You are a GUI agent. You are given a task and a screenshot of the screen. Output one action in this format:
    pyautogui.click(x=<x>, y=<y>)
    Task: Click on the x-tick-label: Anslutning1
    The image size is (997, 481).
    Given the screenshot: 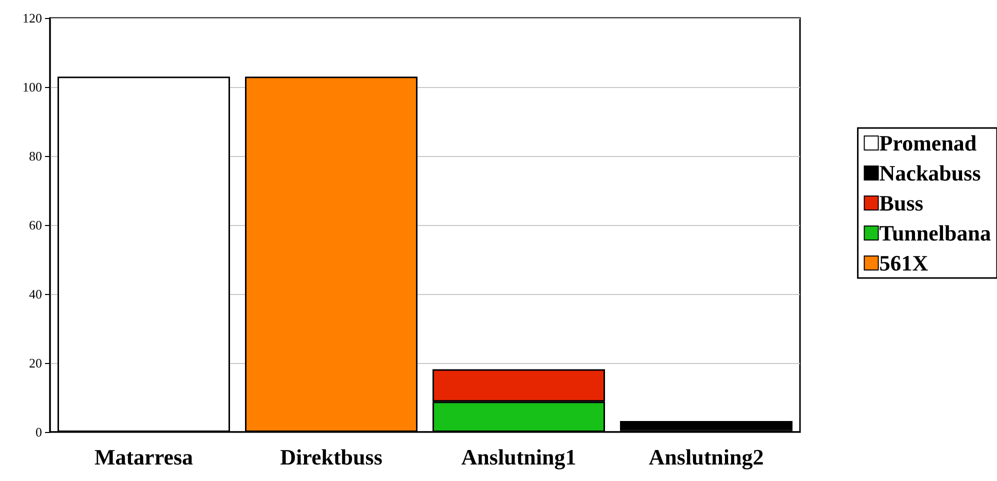 What is the action you would take?
    pyautogui.click(x=518, y=457)
    